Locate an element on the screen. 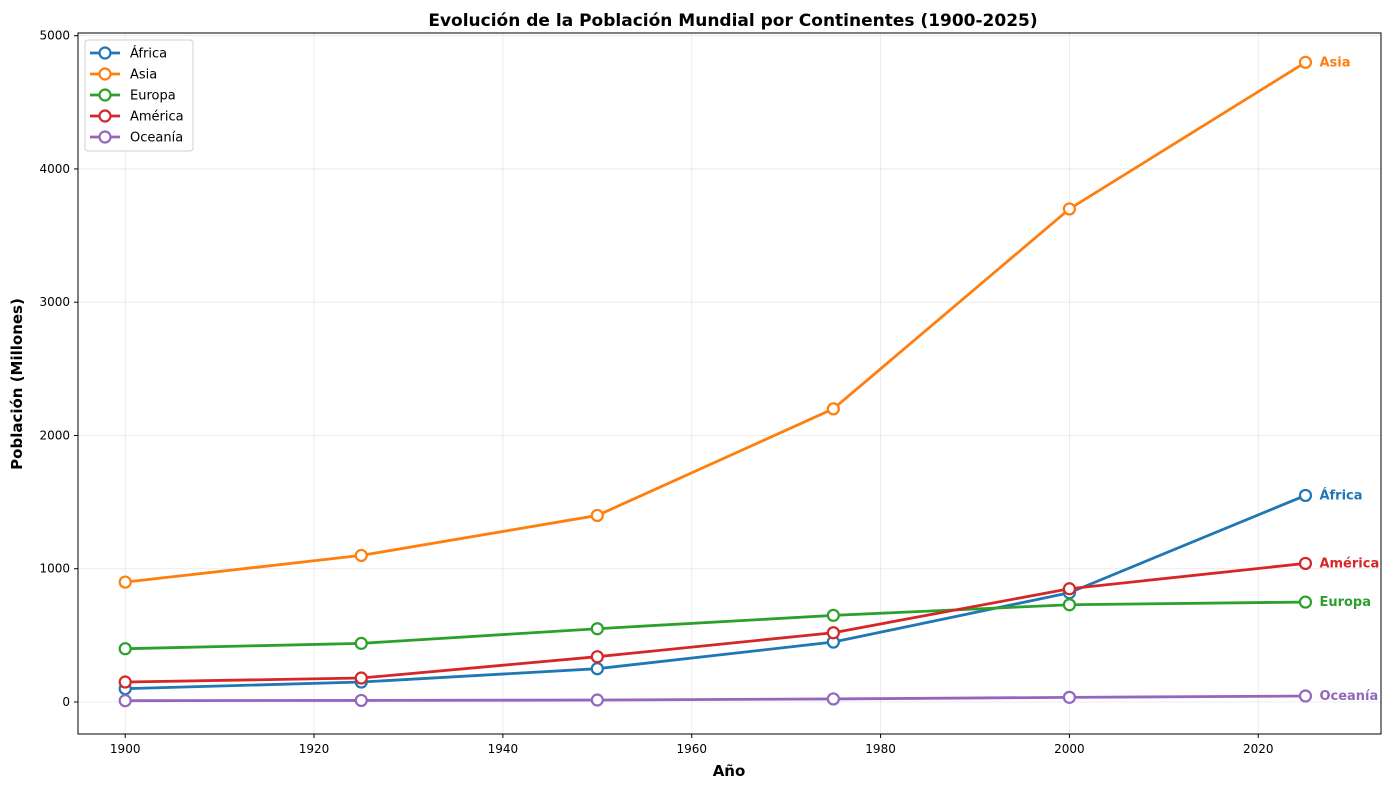 Image resolution: width=1389 pixels, height=790 pixels. x-tick-label: 1960 is located at coordinates (691, 749).